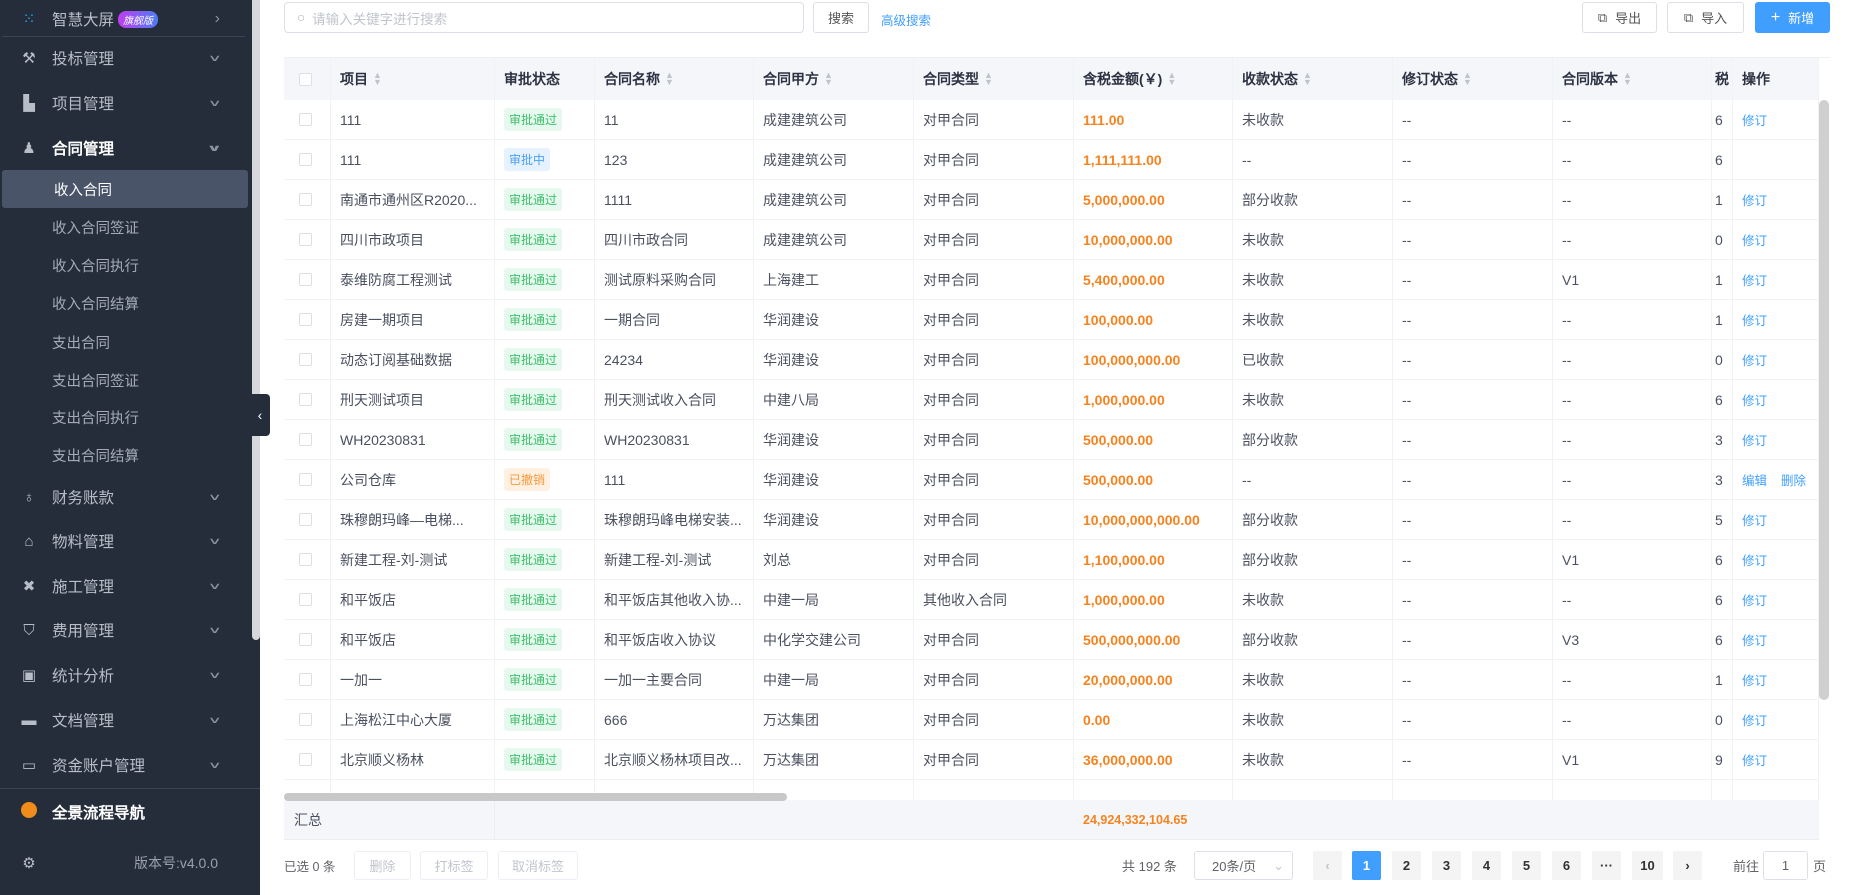  What do you see at coordinates (1755, 481) in the screenshot?
I see `row-action-link: 编辑` at bounding box center [1755, 481].